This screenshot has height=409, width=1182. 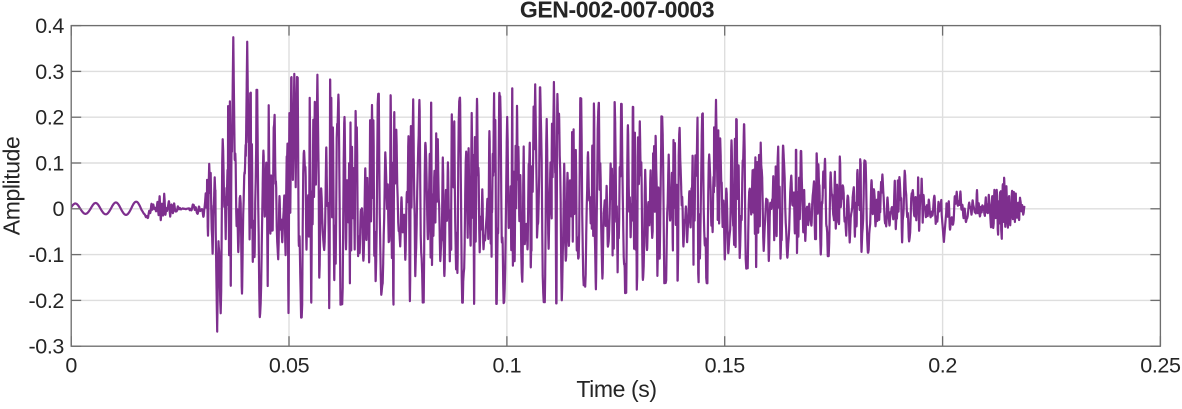 I want to click on svg-text: 0.15, so click(x=725, y=365).